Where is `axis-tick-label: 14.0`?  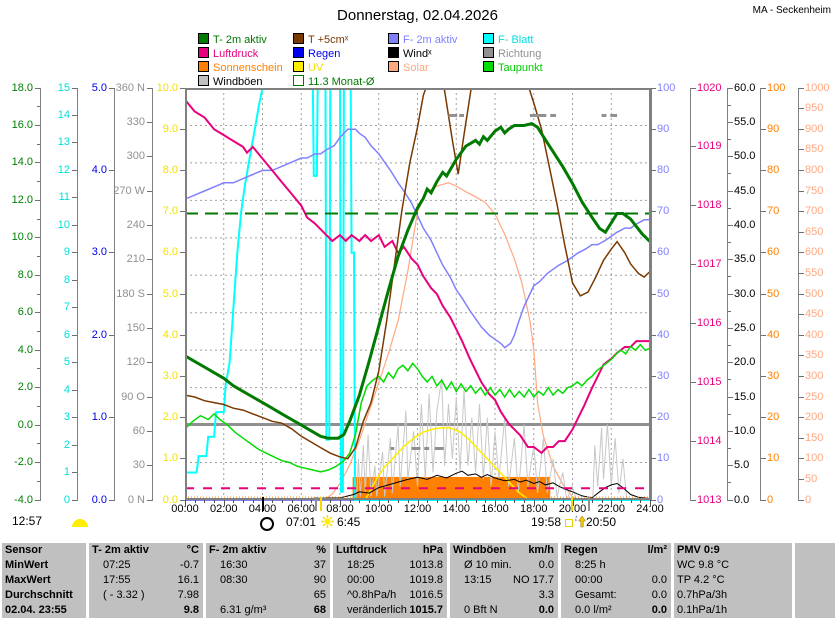 axis-tick-label: 14.0 is located at coordinates (22, 162).